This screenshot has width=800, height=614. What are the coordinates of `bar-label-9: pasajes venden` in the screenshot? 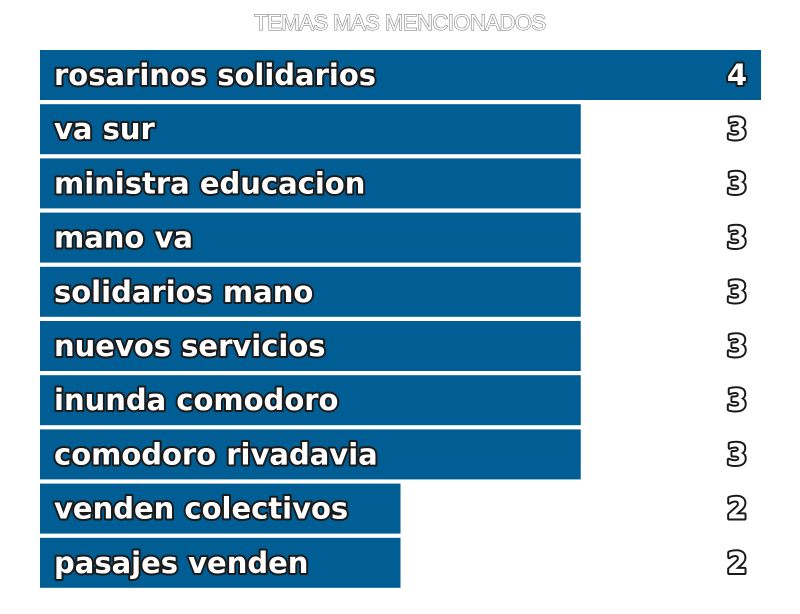 It's located at (181, 563).